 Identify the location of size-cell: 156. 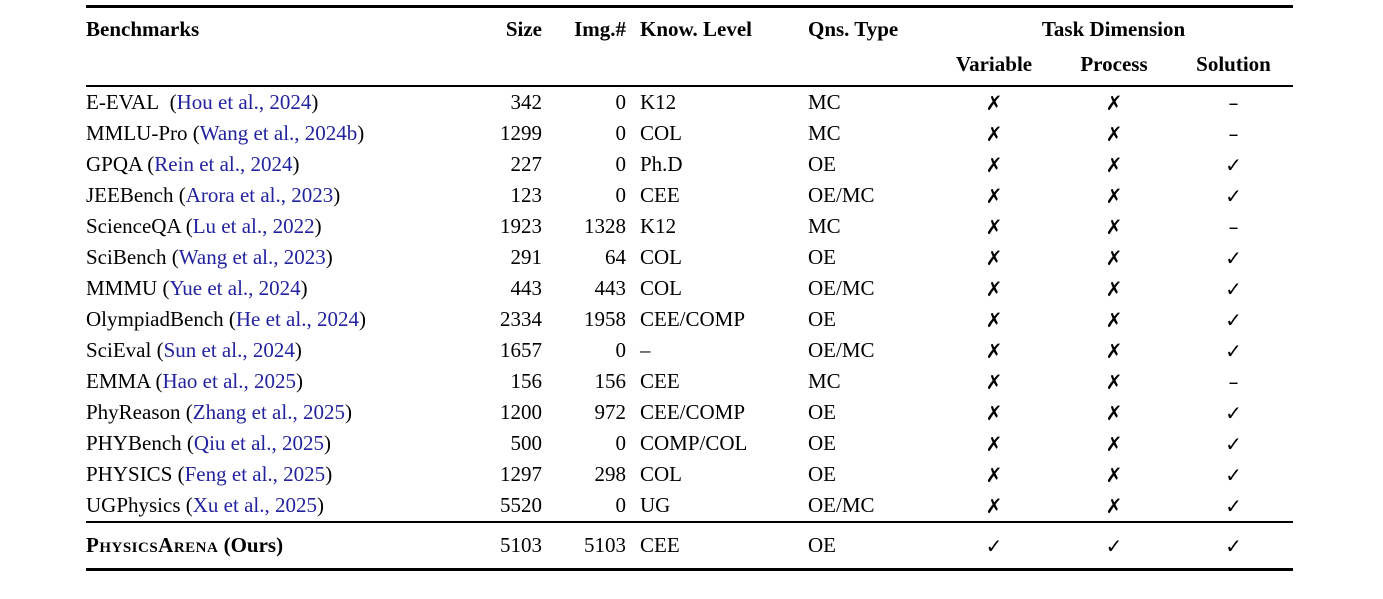
(526, 381).